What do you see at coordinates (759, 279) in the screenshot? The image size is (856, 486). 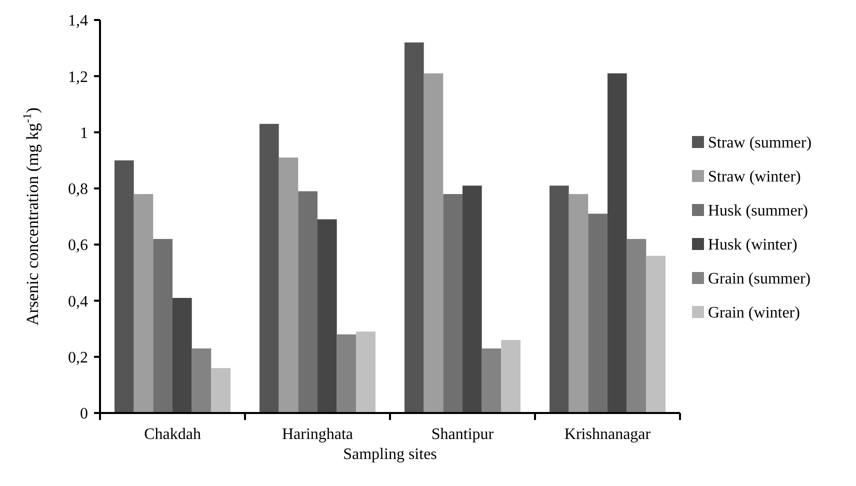 I see `legend-label: Grain (summer)` at bounding box center [759, 279].